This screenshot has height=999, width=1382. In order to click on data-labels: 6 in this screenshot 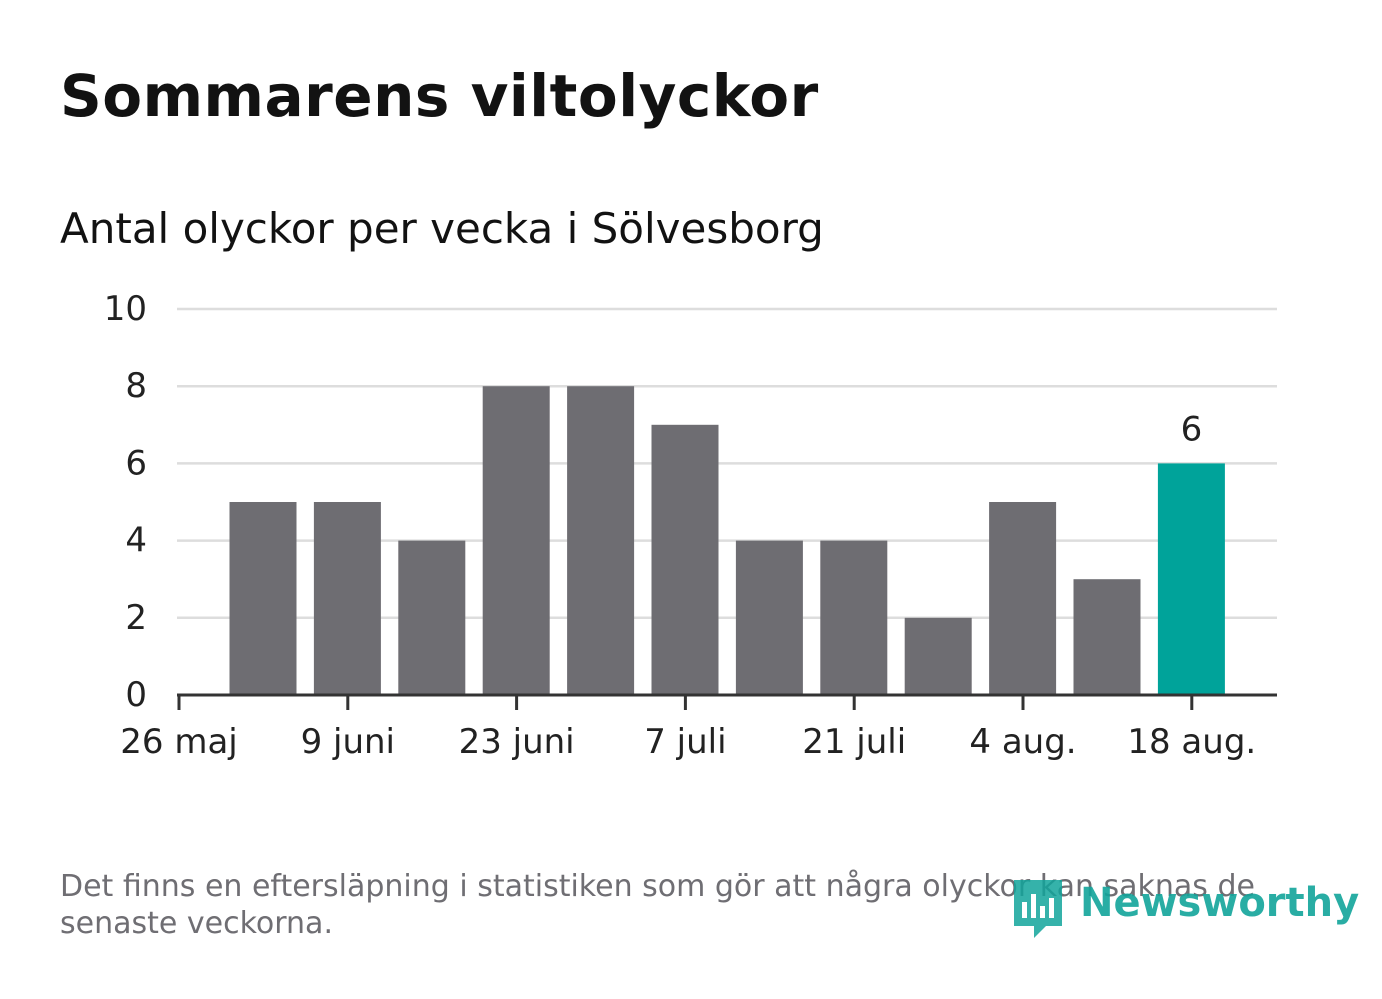, I will do `click(1192, 429)`.